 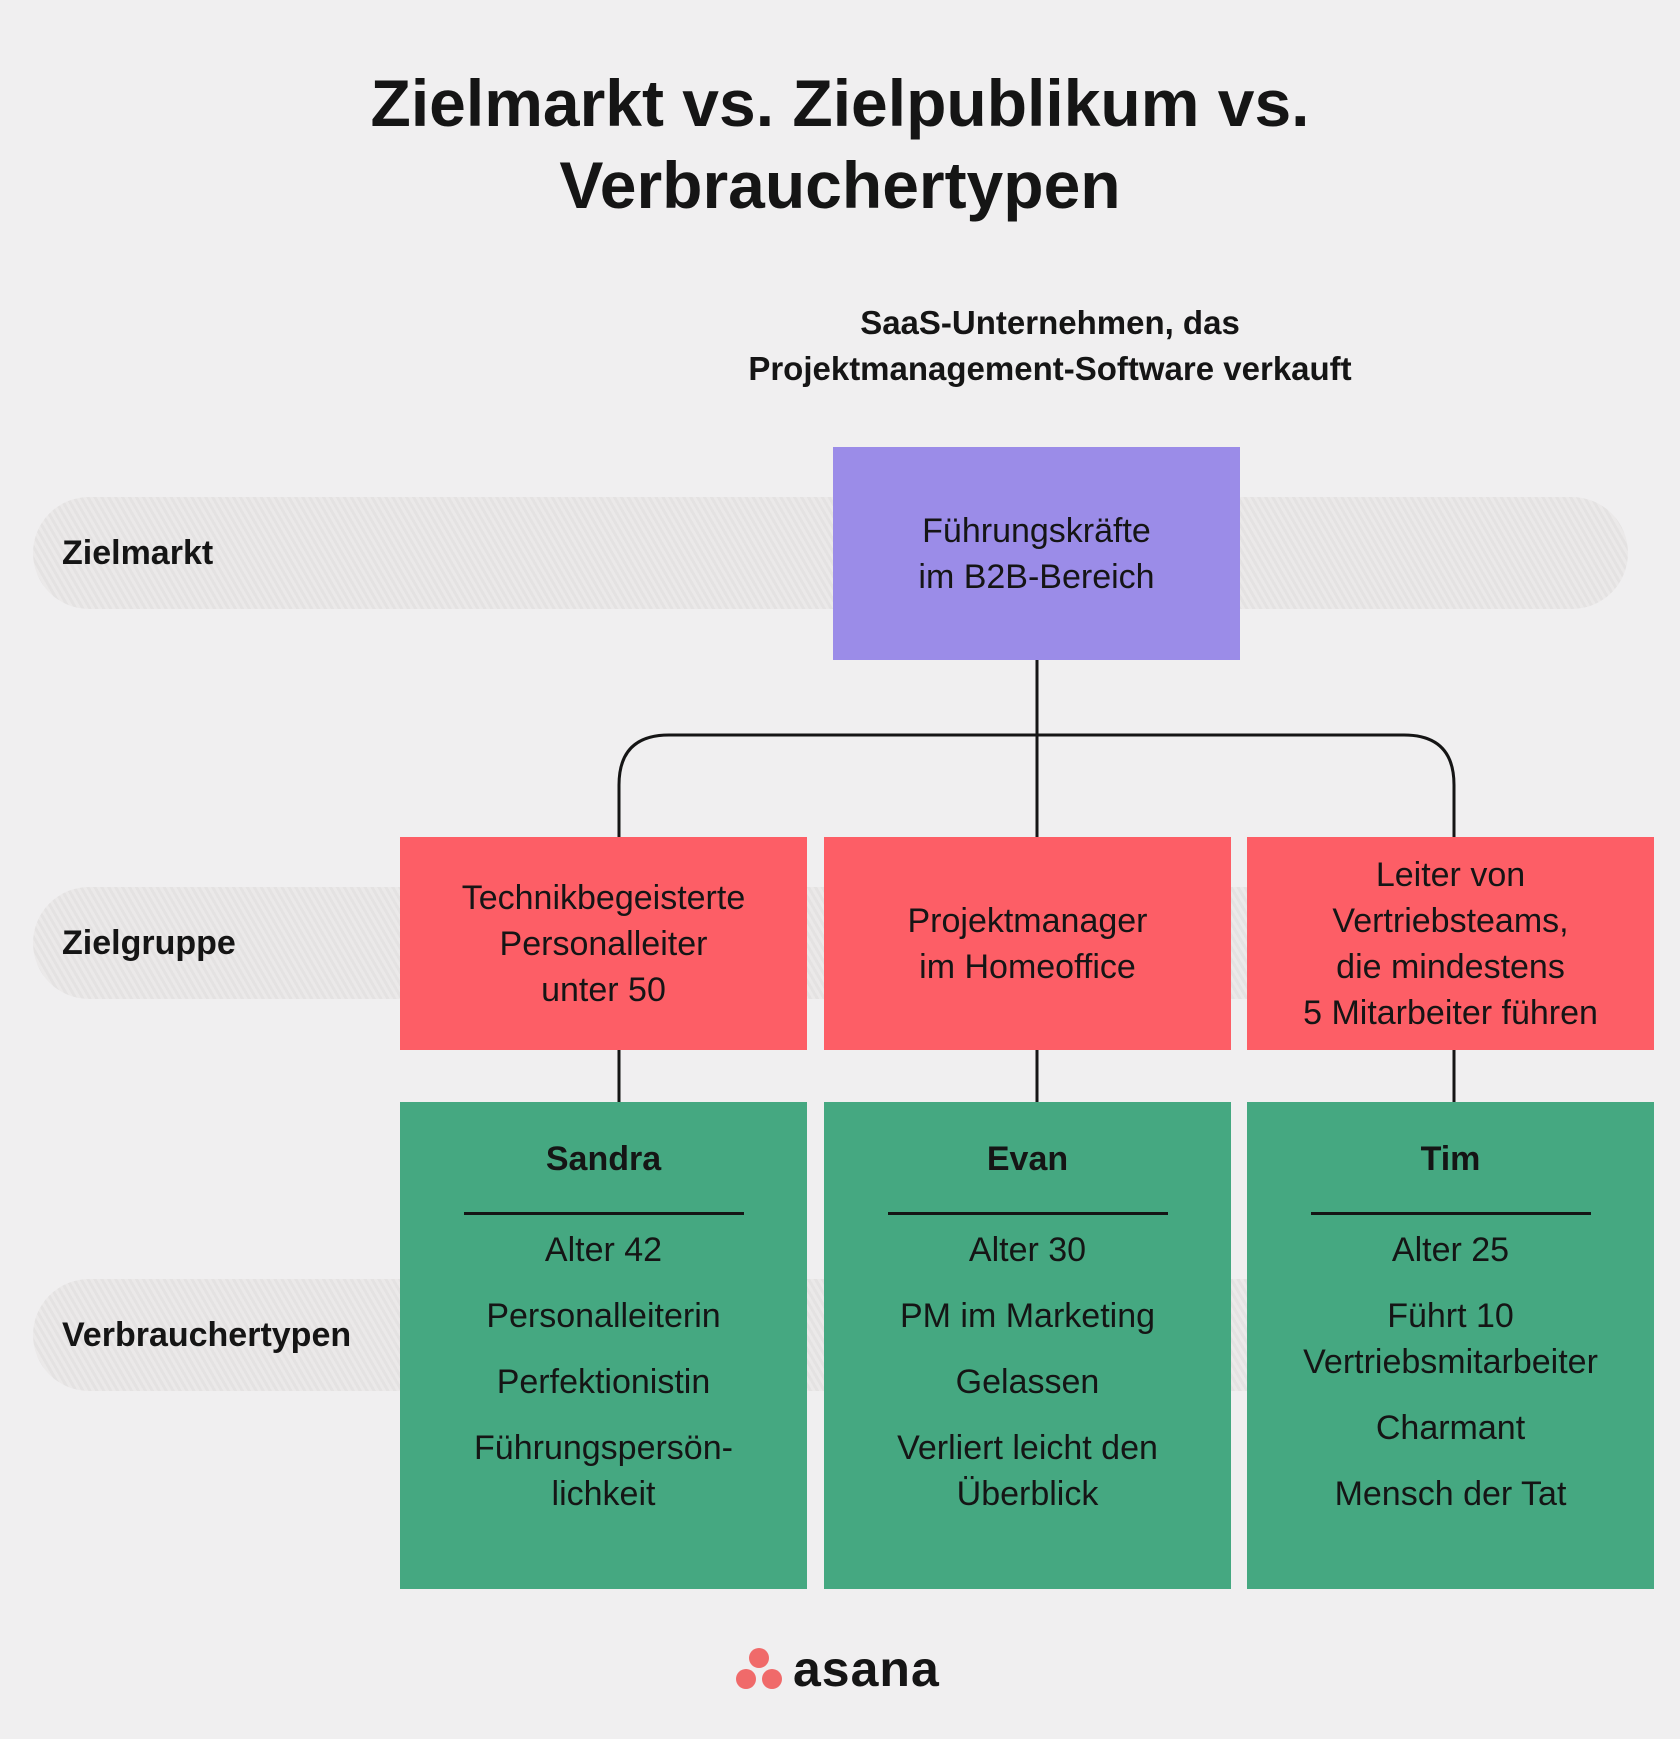 What do you see at coordinates (1450, 1339) in the screenshot?
I see `persona-attribute: Führt 10 Vertriebsmitarbeiter` at bounding box center [1450, 1339].